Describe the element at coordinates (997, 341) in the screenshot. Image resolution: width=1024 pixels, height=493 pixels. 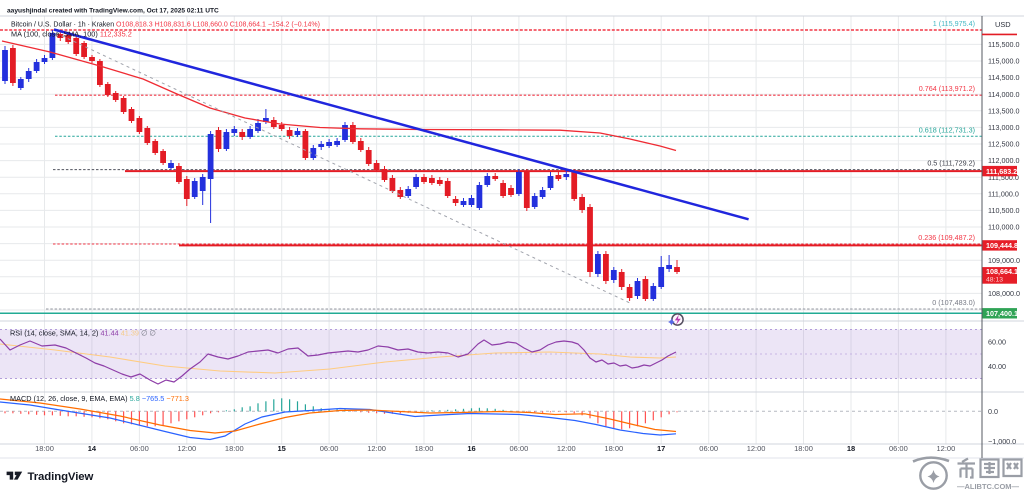
I see `svg-text: 60.00` at that location.